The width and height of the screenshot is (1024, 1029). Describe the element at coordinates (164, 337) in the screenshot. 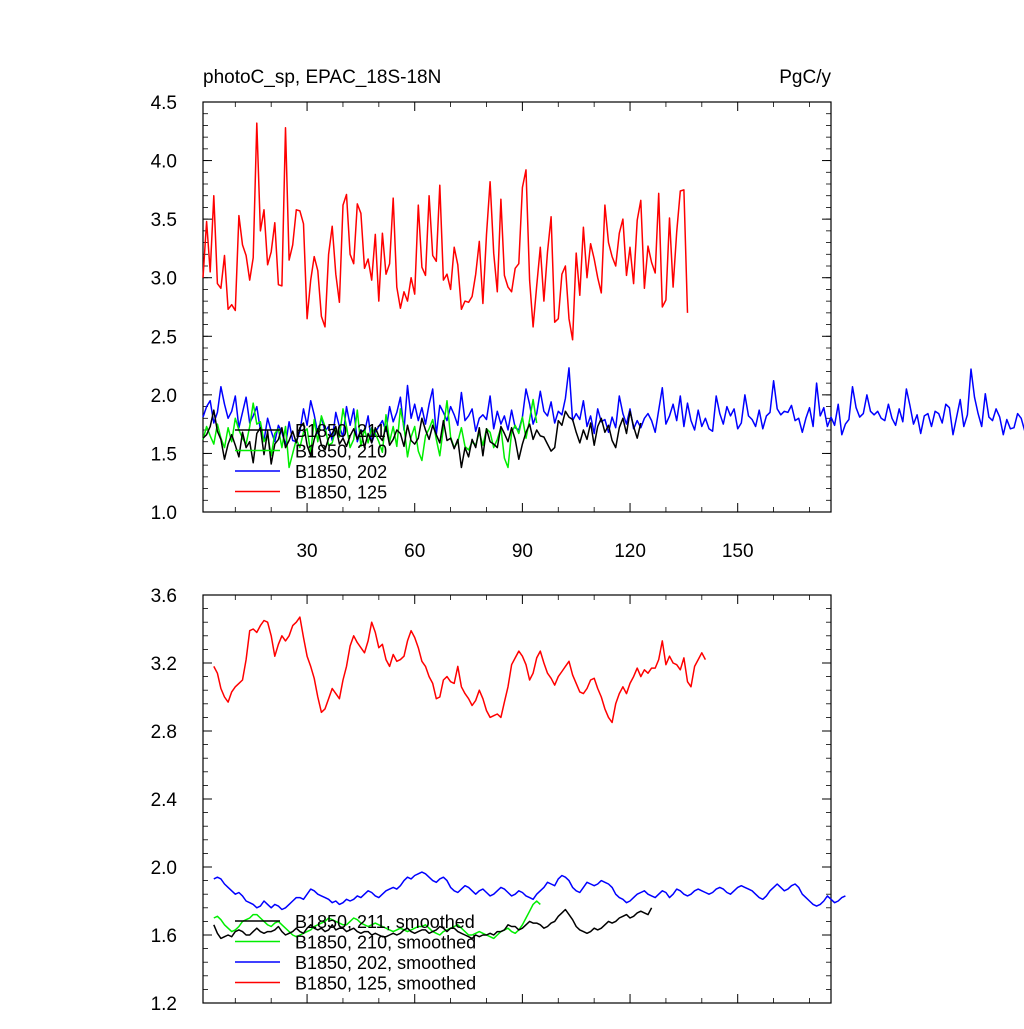

I see `y-tick-label: 2.5` at that location.